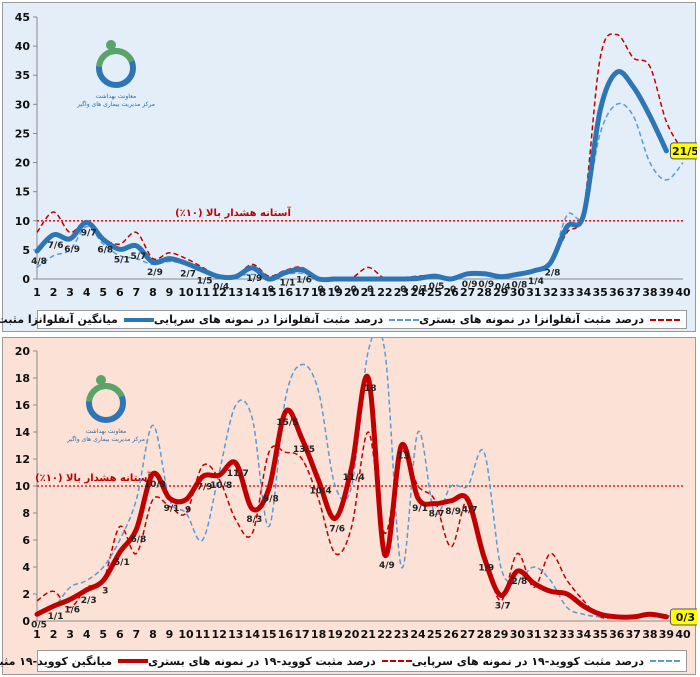 The width and height of the screenshot is (700, 677). I want to click on y-tick-label: 12, so click(22, 459).